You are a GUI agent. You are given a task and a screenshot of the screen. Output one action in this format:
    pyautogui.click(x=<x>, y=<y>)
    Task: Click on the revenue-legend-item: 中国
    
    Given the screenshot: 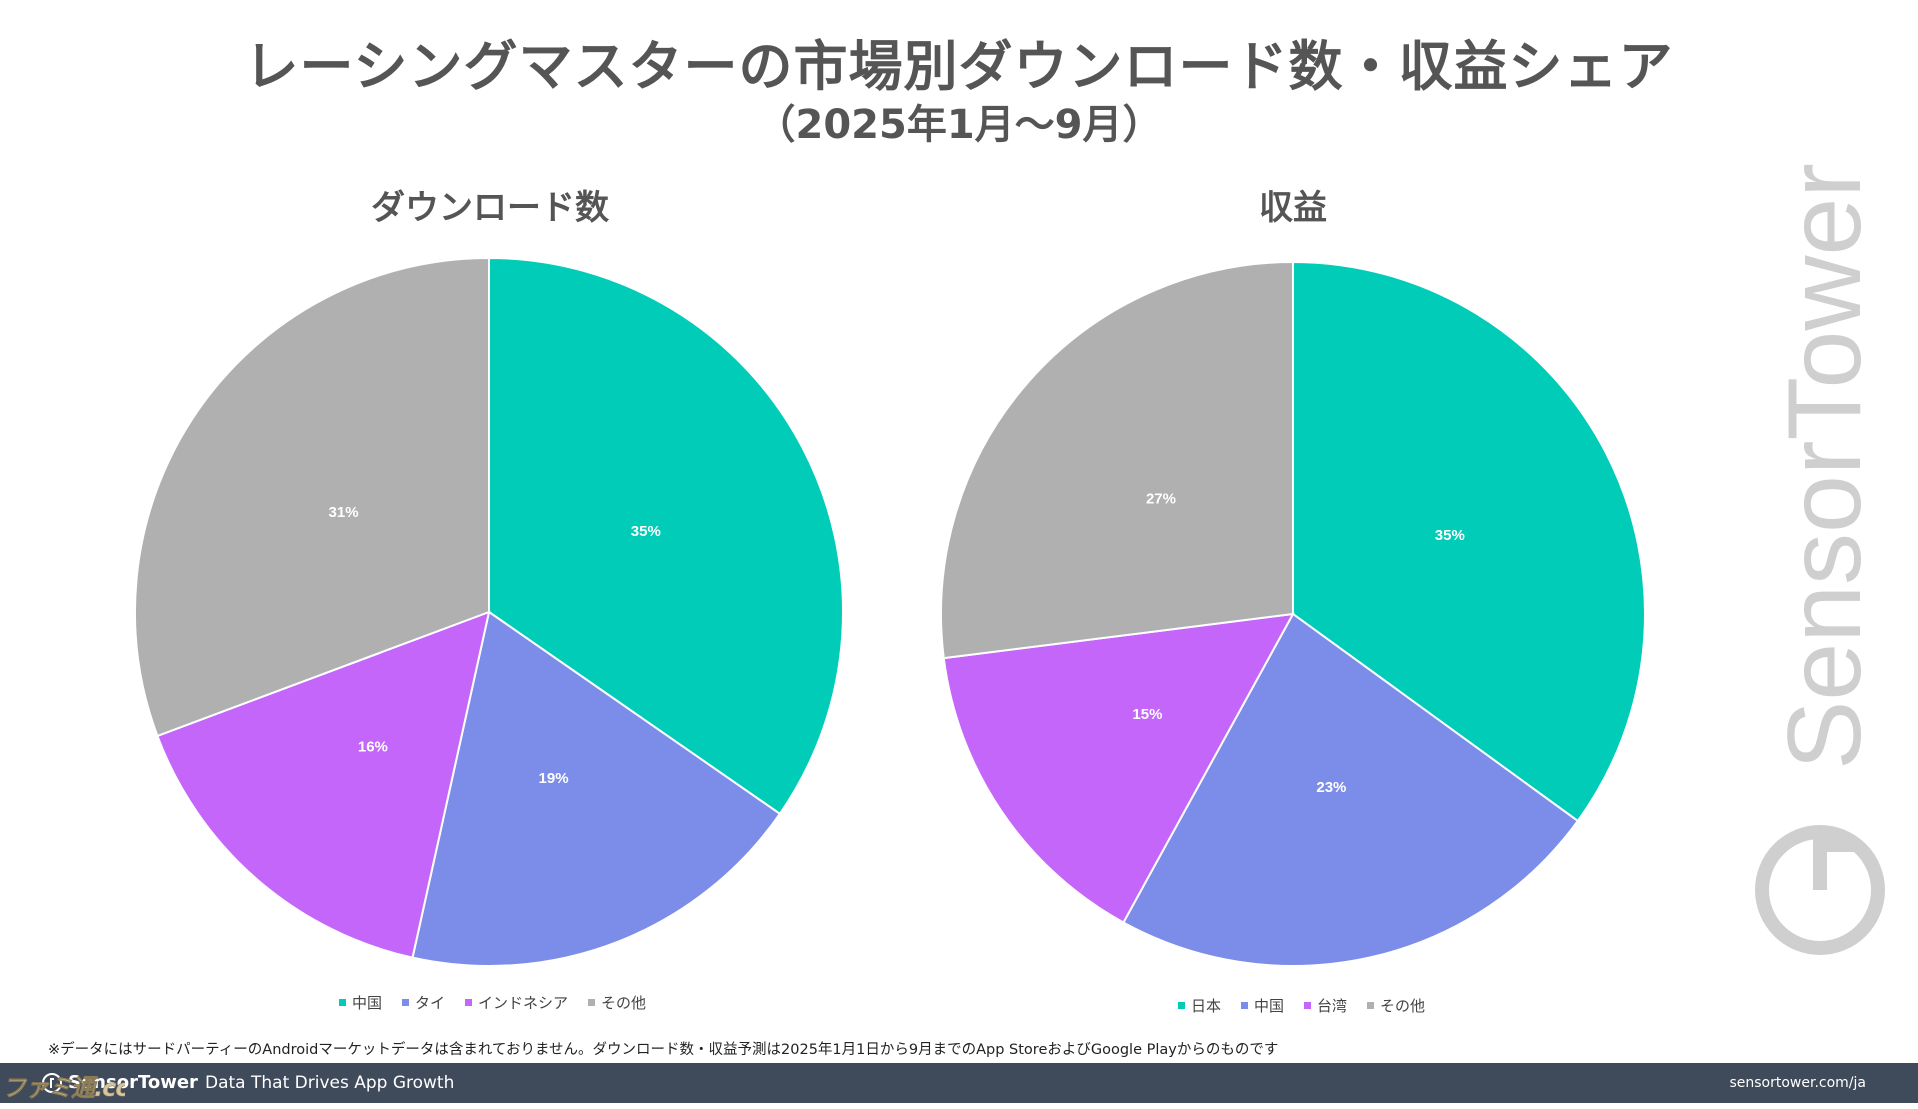 What is the action you would take?
    pyautogui.click(x=1262, y=1005)
    